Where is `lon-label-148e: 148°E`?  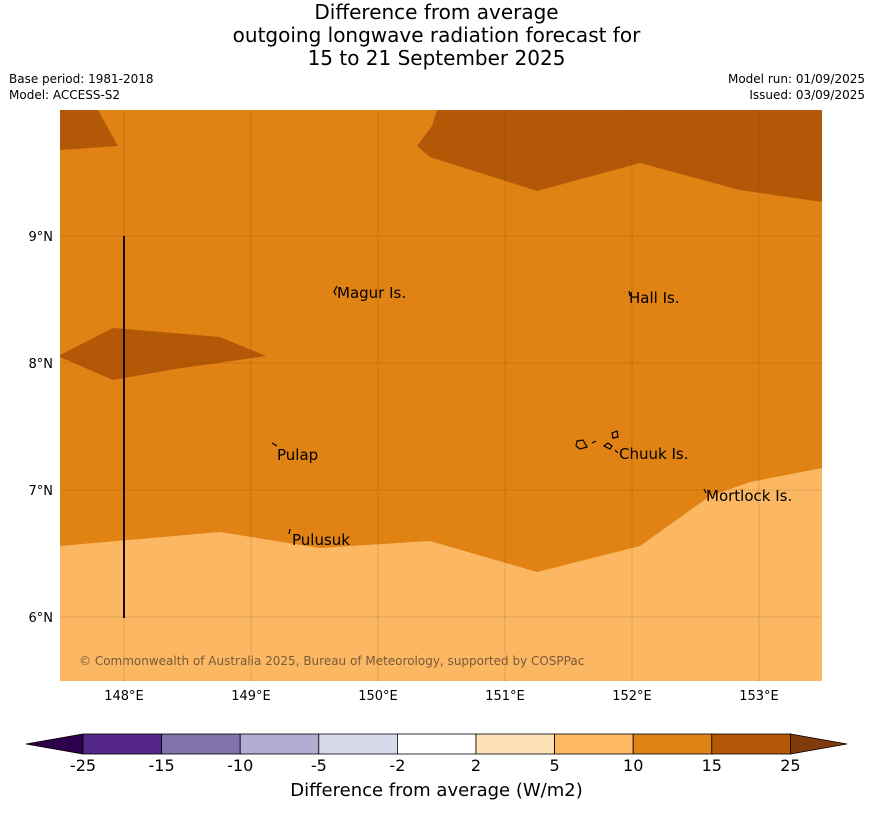
lon-label-148e: 148°E is located at coordinates (124, 696).